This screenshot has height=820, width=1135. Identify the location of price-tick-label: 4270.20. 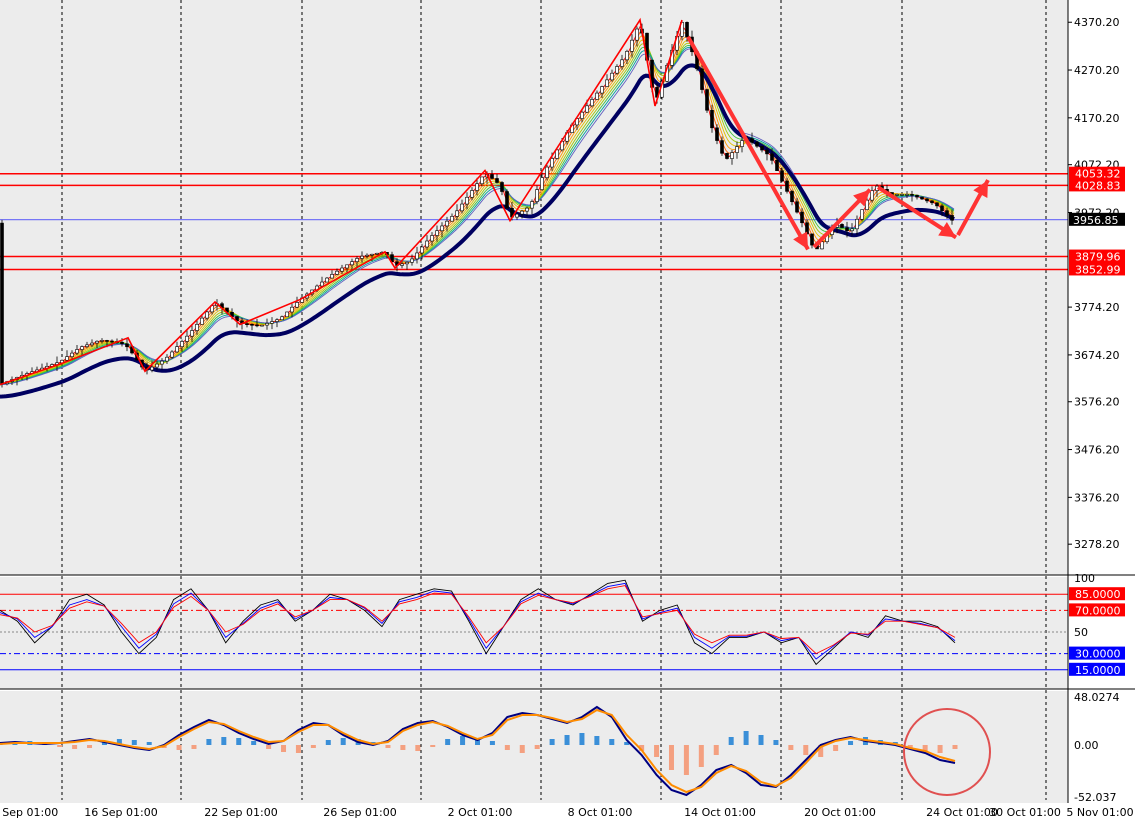
(1097, 70).